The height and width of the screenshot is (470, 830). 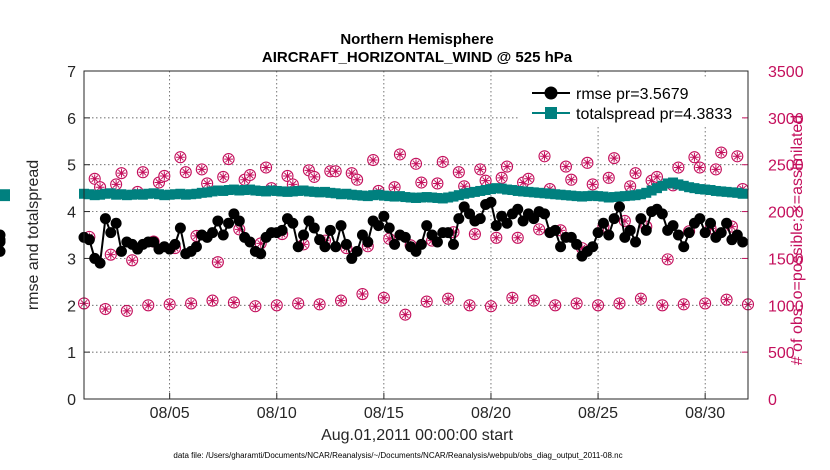 What do you see at coordinates (797, 240) in the screenshot?
I see `y-right-axis-label: # of obs: o=possible; ×=assimilated` at bounding box center [797, 240].